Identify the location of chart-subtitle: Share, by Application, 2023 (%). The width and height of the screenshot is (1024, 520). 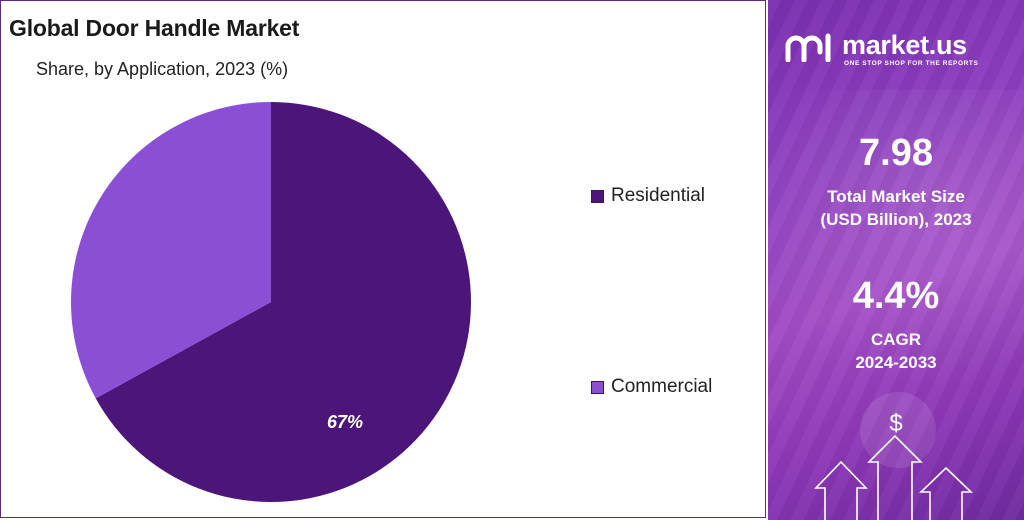
(162, 69).